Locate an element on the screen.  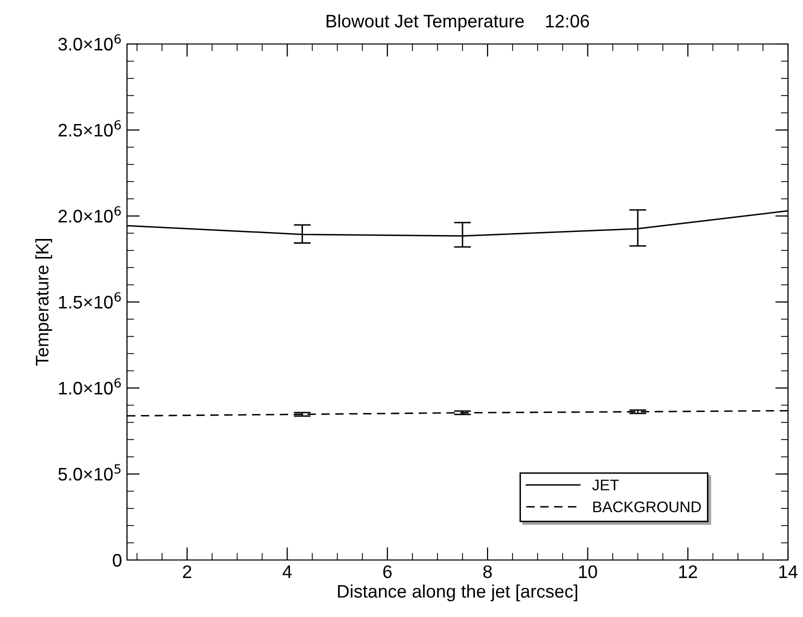
legend-label: BACKGROUND is located at coordinates (647, 506).